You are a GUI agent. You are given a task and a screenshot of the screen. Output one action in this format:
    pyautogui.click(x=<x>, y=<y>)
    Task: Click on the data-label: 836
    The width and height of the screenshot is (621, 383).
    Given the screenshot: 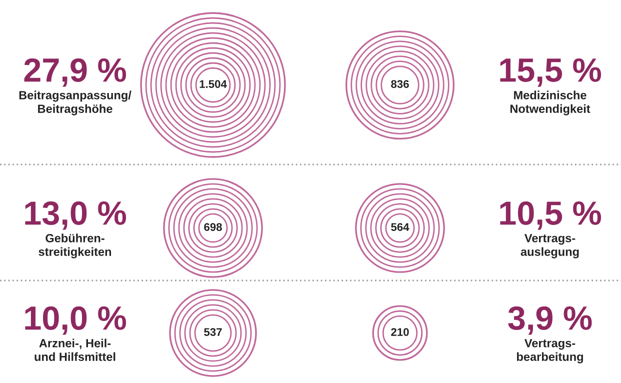 What is the action you would take?
    pyautogui.click(x=400, y=84)
    